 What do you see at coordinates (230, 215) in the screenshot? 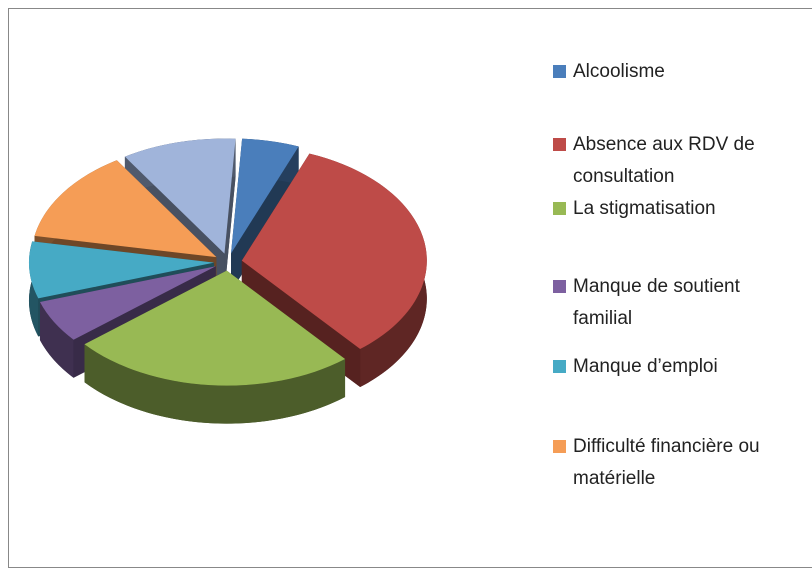
I see `slice-wall` at bounding box center [230, 215].